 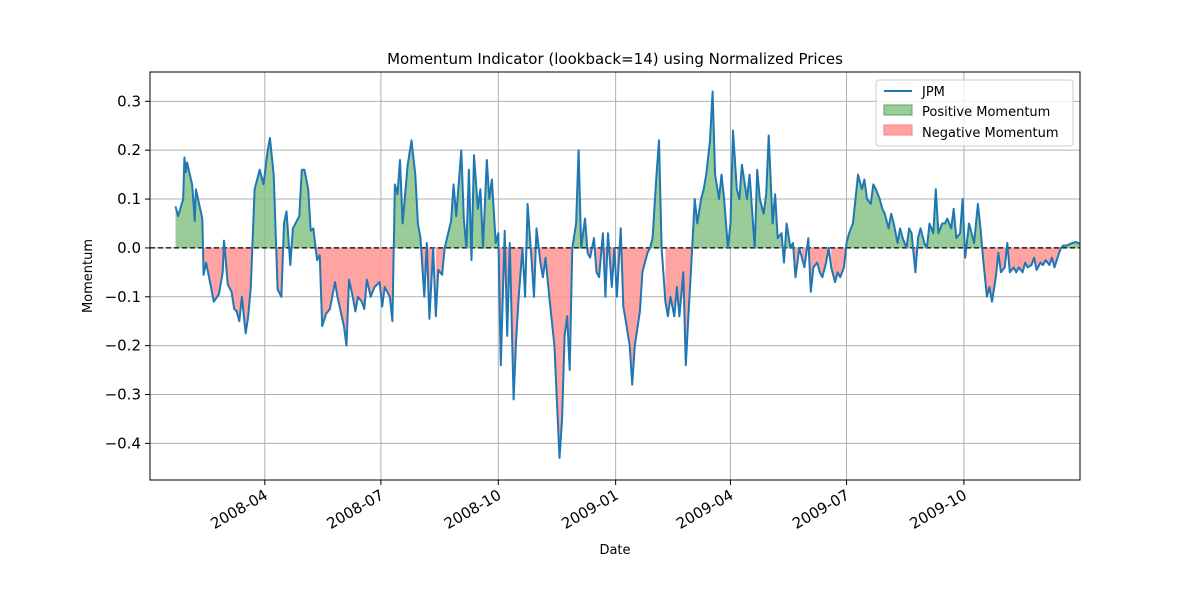 What do you see at coordinates (129, 150) in the screenshot?
I see `y-tick-label: 0.2` at bounding box center [129, 150].